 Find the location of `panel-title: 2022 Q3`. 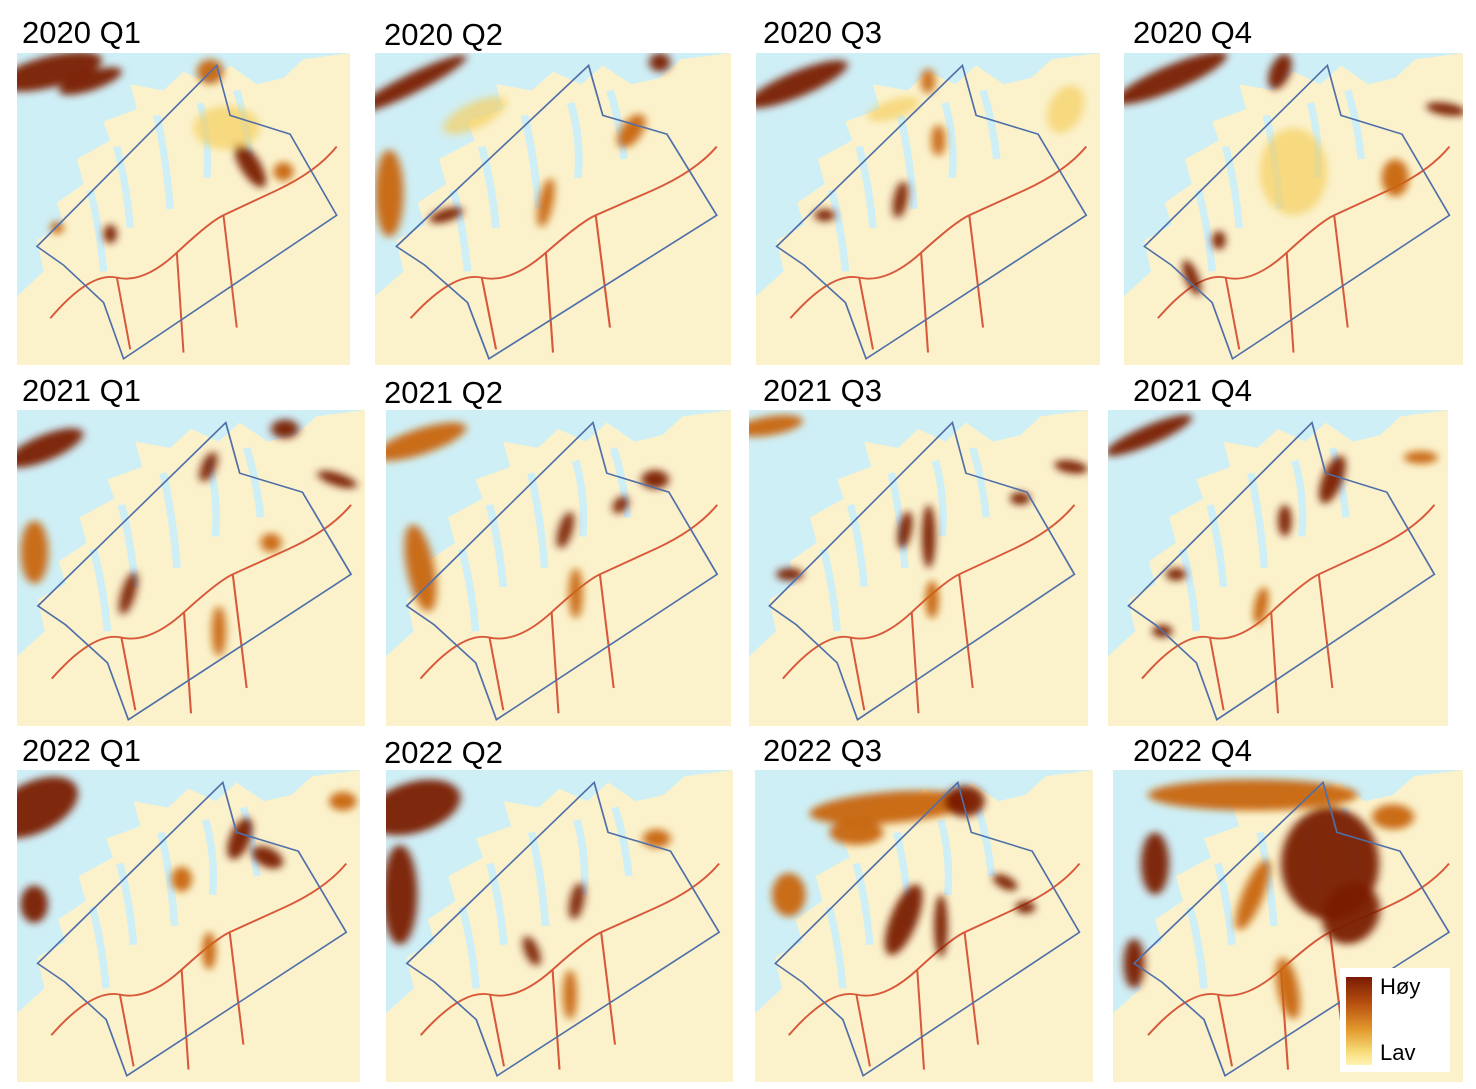

panel-title: 2022 Q3 is located at coordinates (822, 750).